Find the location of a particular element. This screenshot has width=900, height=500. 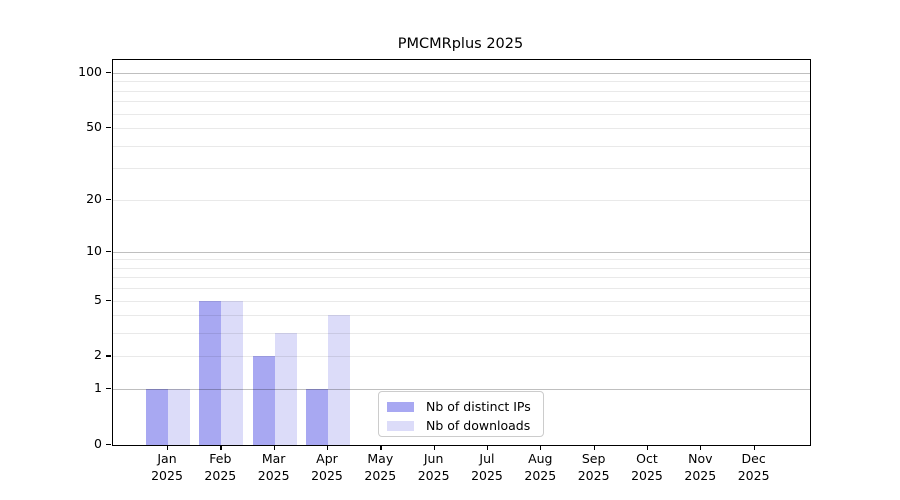

legend-swatch-distinct-ips is located at coordinates (400, 406).